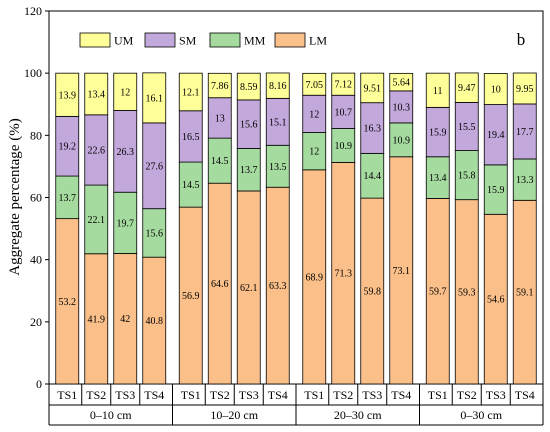 The width and height of the screenshot is (550, 432). What do you see at coordinates (438, 133) in the screenshot?
I see `data-label-sm: 15.9` at bounding box center [438, 133].